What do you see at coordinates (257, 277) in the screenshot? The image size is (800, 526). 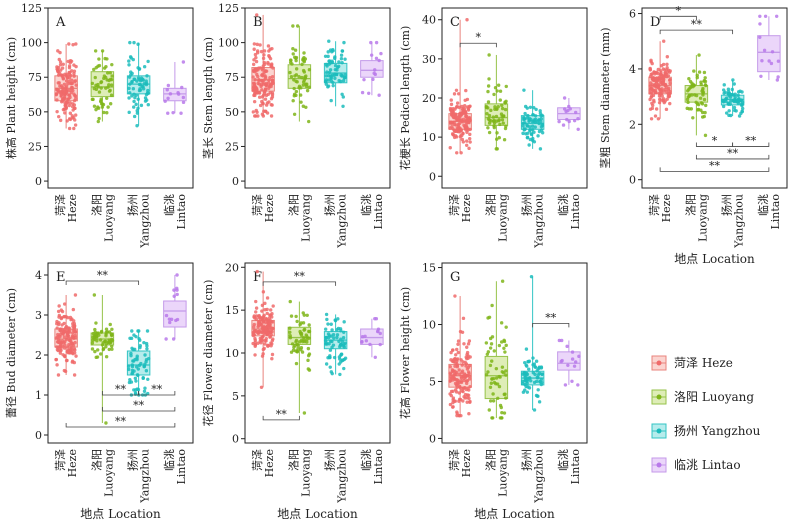 I see `panel-letter: F` at bounding box center [257, 277].